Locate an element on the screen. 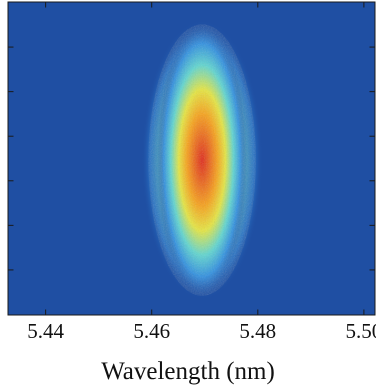 The width and height of the screenshot is (376, 389). x-tick-label: 5.44 is located at coordinates (45, 331).